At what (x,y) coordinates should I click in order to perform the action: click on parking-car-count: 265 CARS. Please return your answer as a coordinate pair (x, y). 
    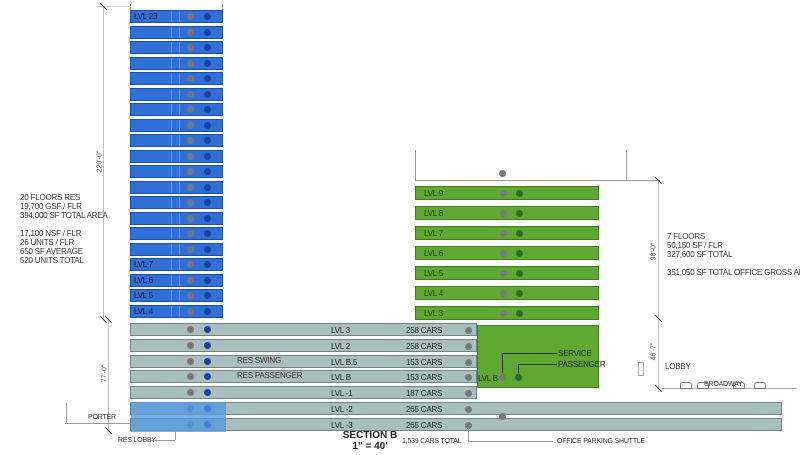
    Looking at the image, I should click on (424, 425).